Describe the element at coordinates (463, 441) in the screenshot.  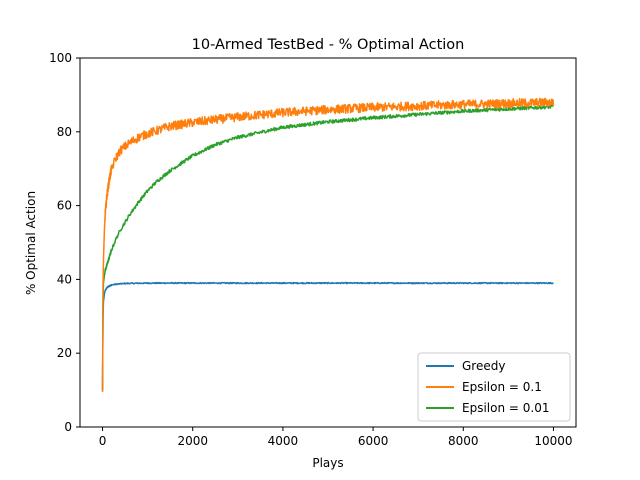
I see `x-tick-label: 8000` at that location.